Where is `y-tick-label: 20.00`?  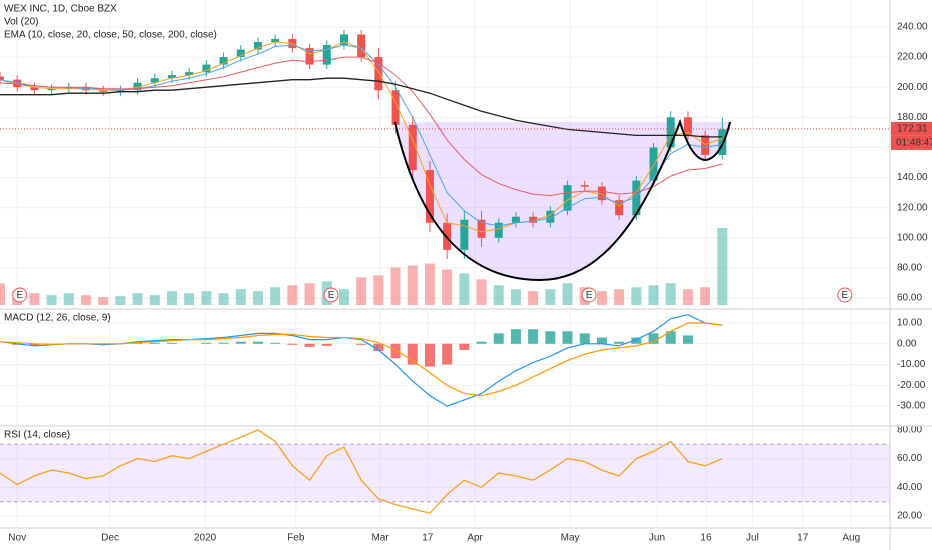 y-tick-label: 20.00 is located at coordinates (909, 516).